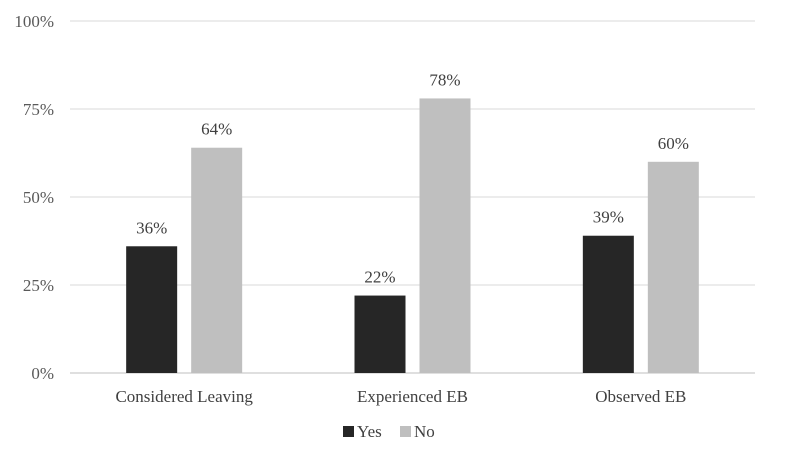  What do you see at coordinates (640, 396) in the screenshot?
I see `x-tick-label: Observed EB` at bounding box center [640, 396].